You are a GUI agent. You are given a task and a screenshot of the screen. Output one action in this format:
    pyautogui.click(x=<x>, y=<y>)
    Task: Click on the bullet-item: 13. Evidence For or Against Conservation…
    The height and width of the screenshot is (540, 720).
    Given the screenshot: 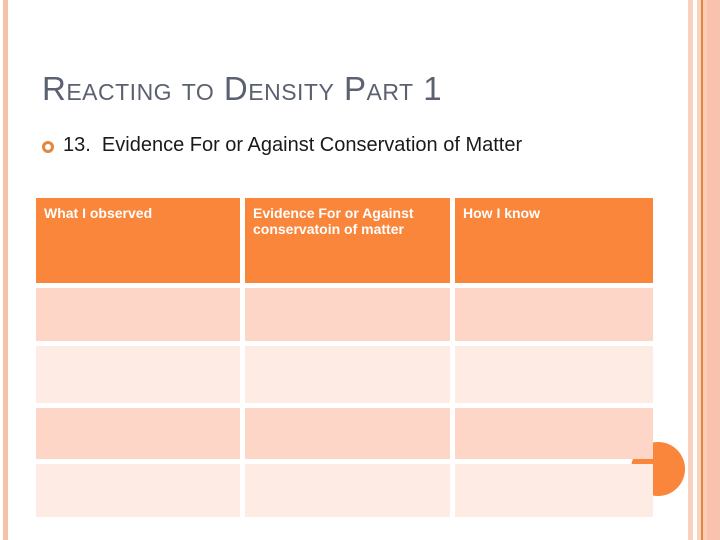 What is the action you would take?
    pyautogui.click(x=282, y=145)
    